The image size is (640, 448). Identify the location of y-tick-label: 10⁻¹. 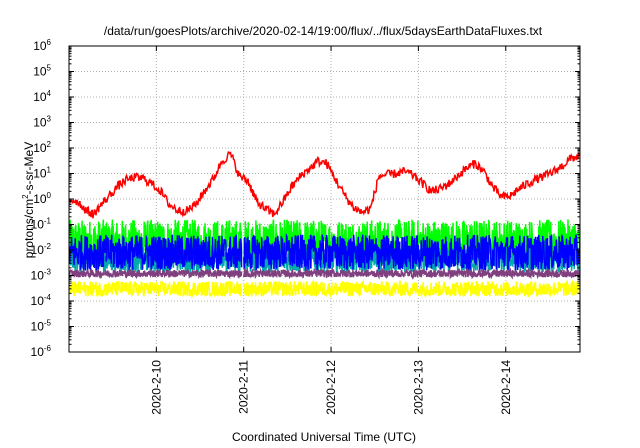
(41, 224).